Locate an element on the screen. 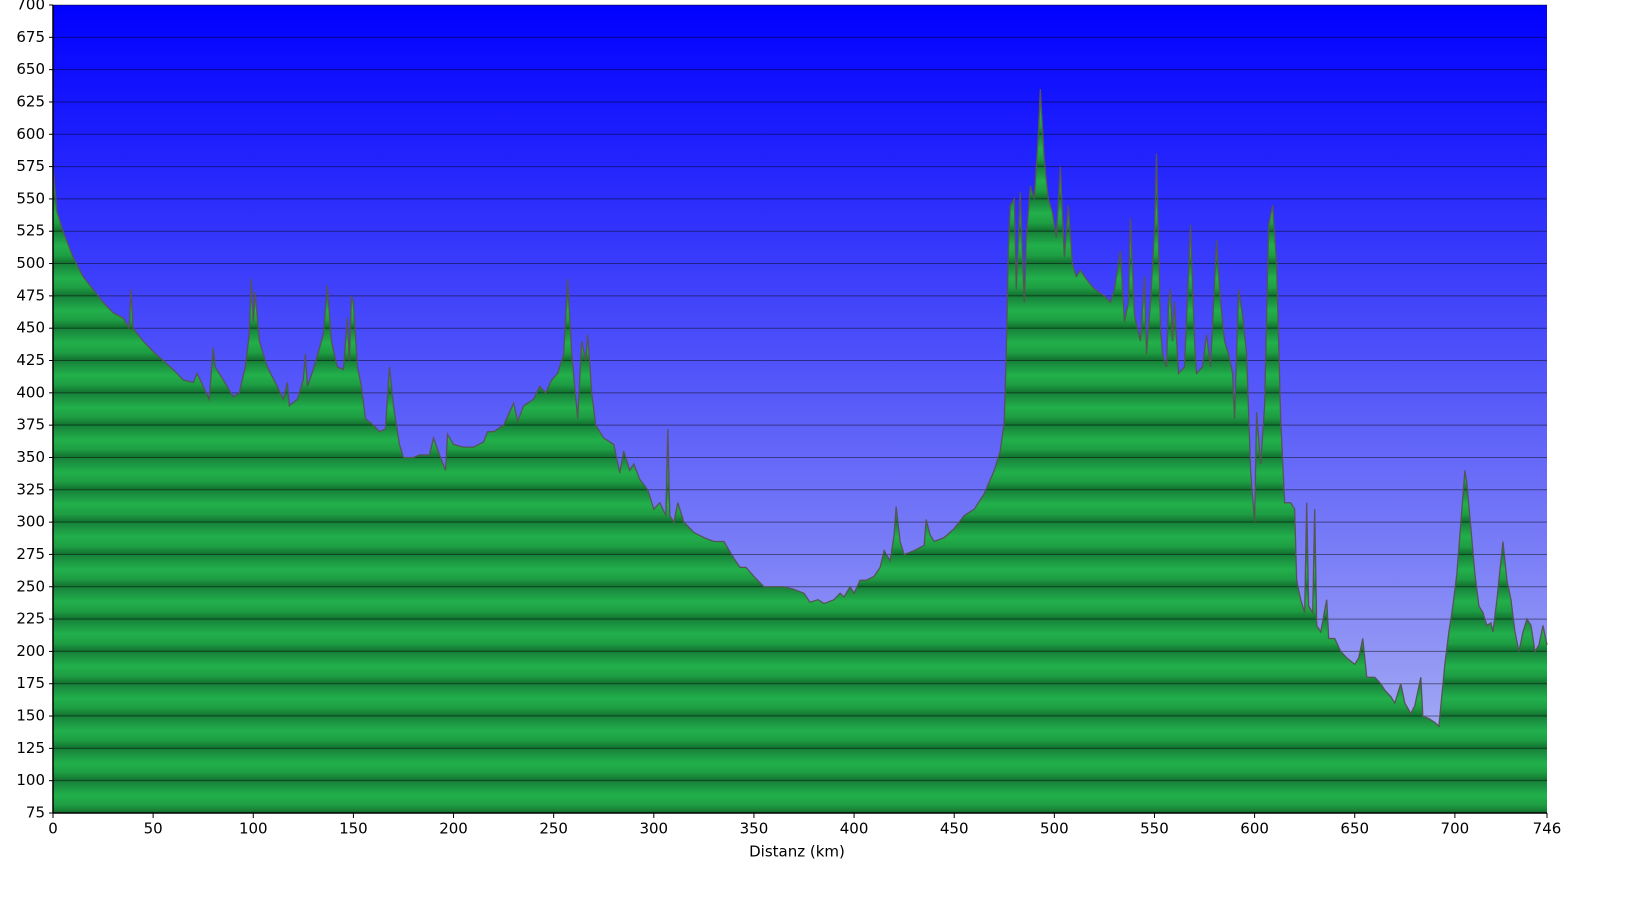 The height and width of the screenshot is (898, 1626). x-tick-label: 350 is located at coordinates (754, 829).